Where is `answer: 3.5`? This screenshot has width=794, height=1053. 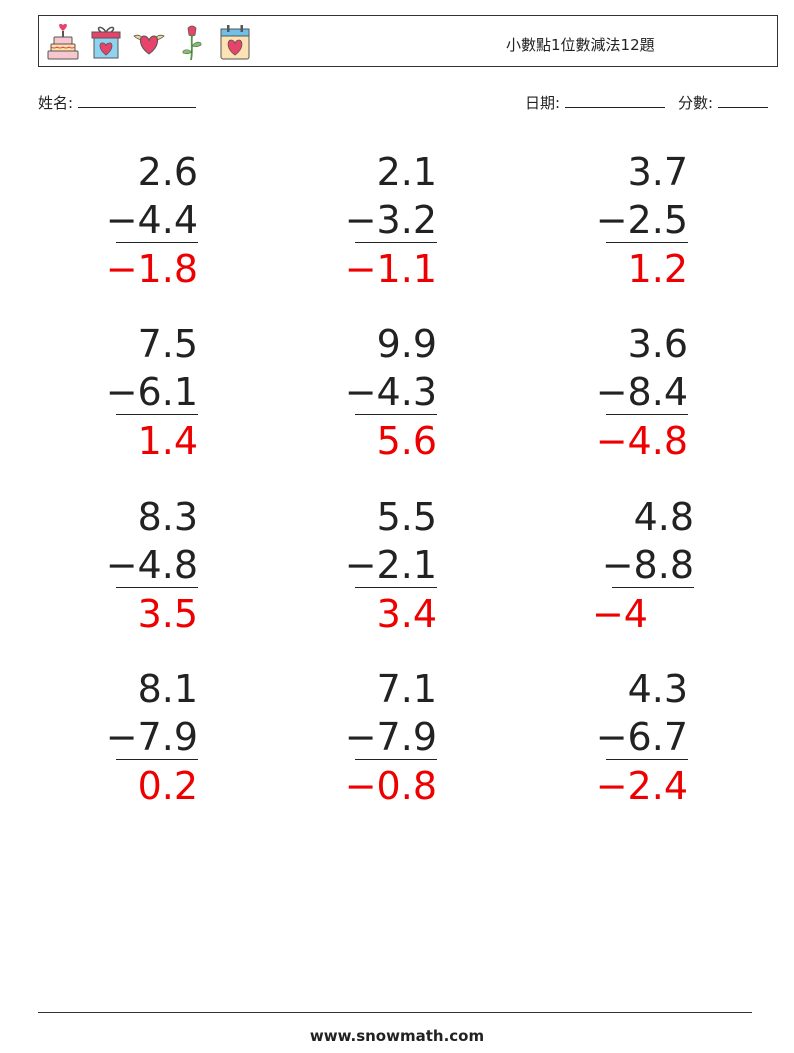
answer: 3.5 is located at coordinates (167, 614).